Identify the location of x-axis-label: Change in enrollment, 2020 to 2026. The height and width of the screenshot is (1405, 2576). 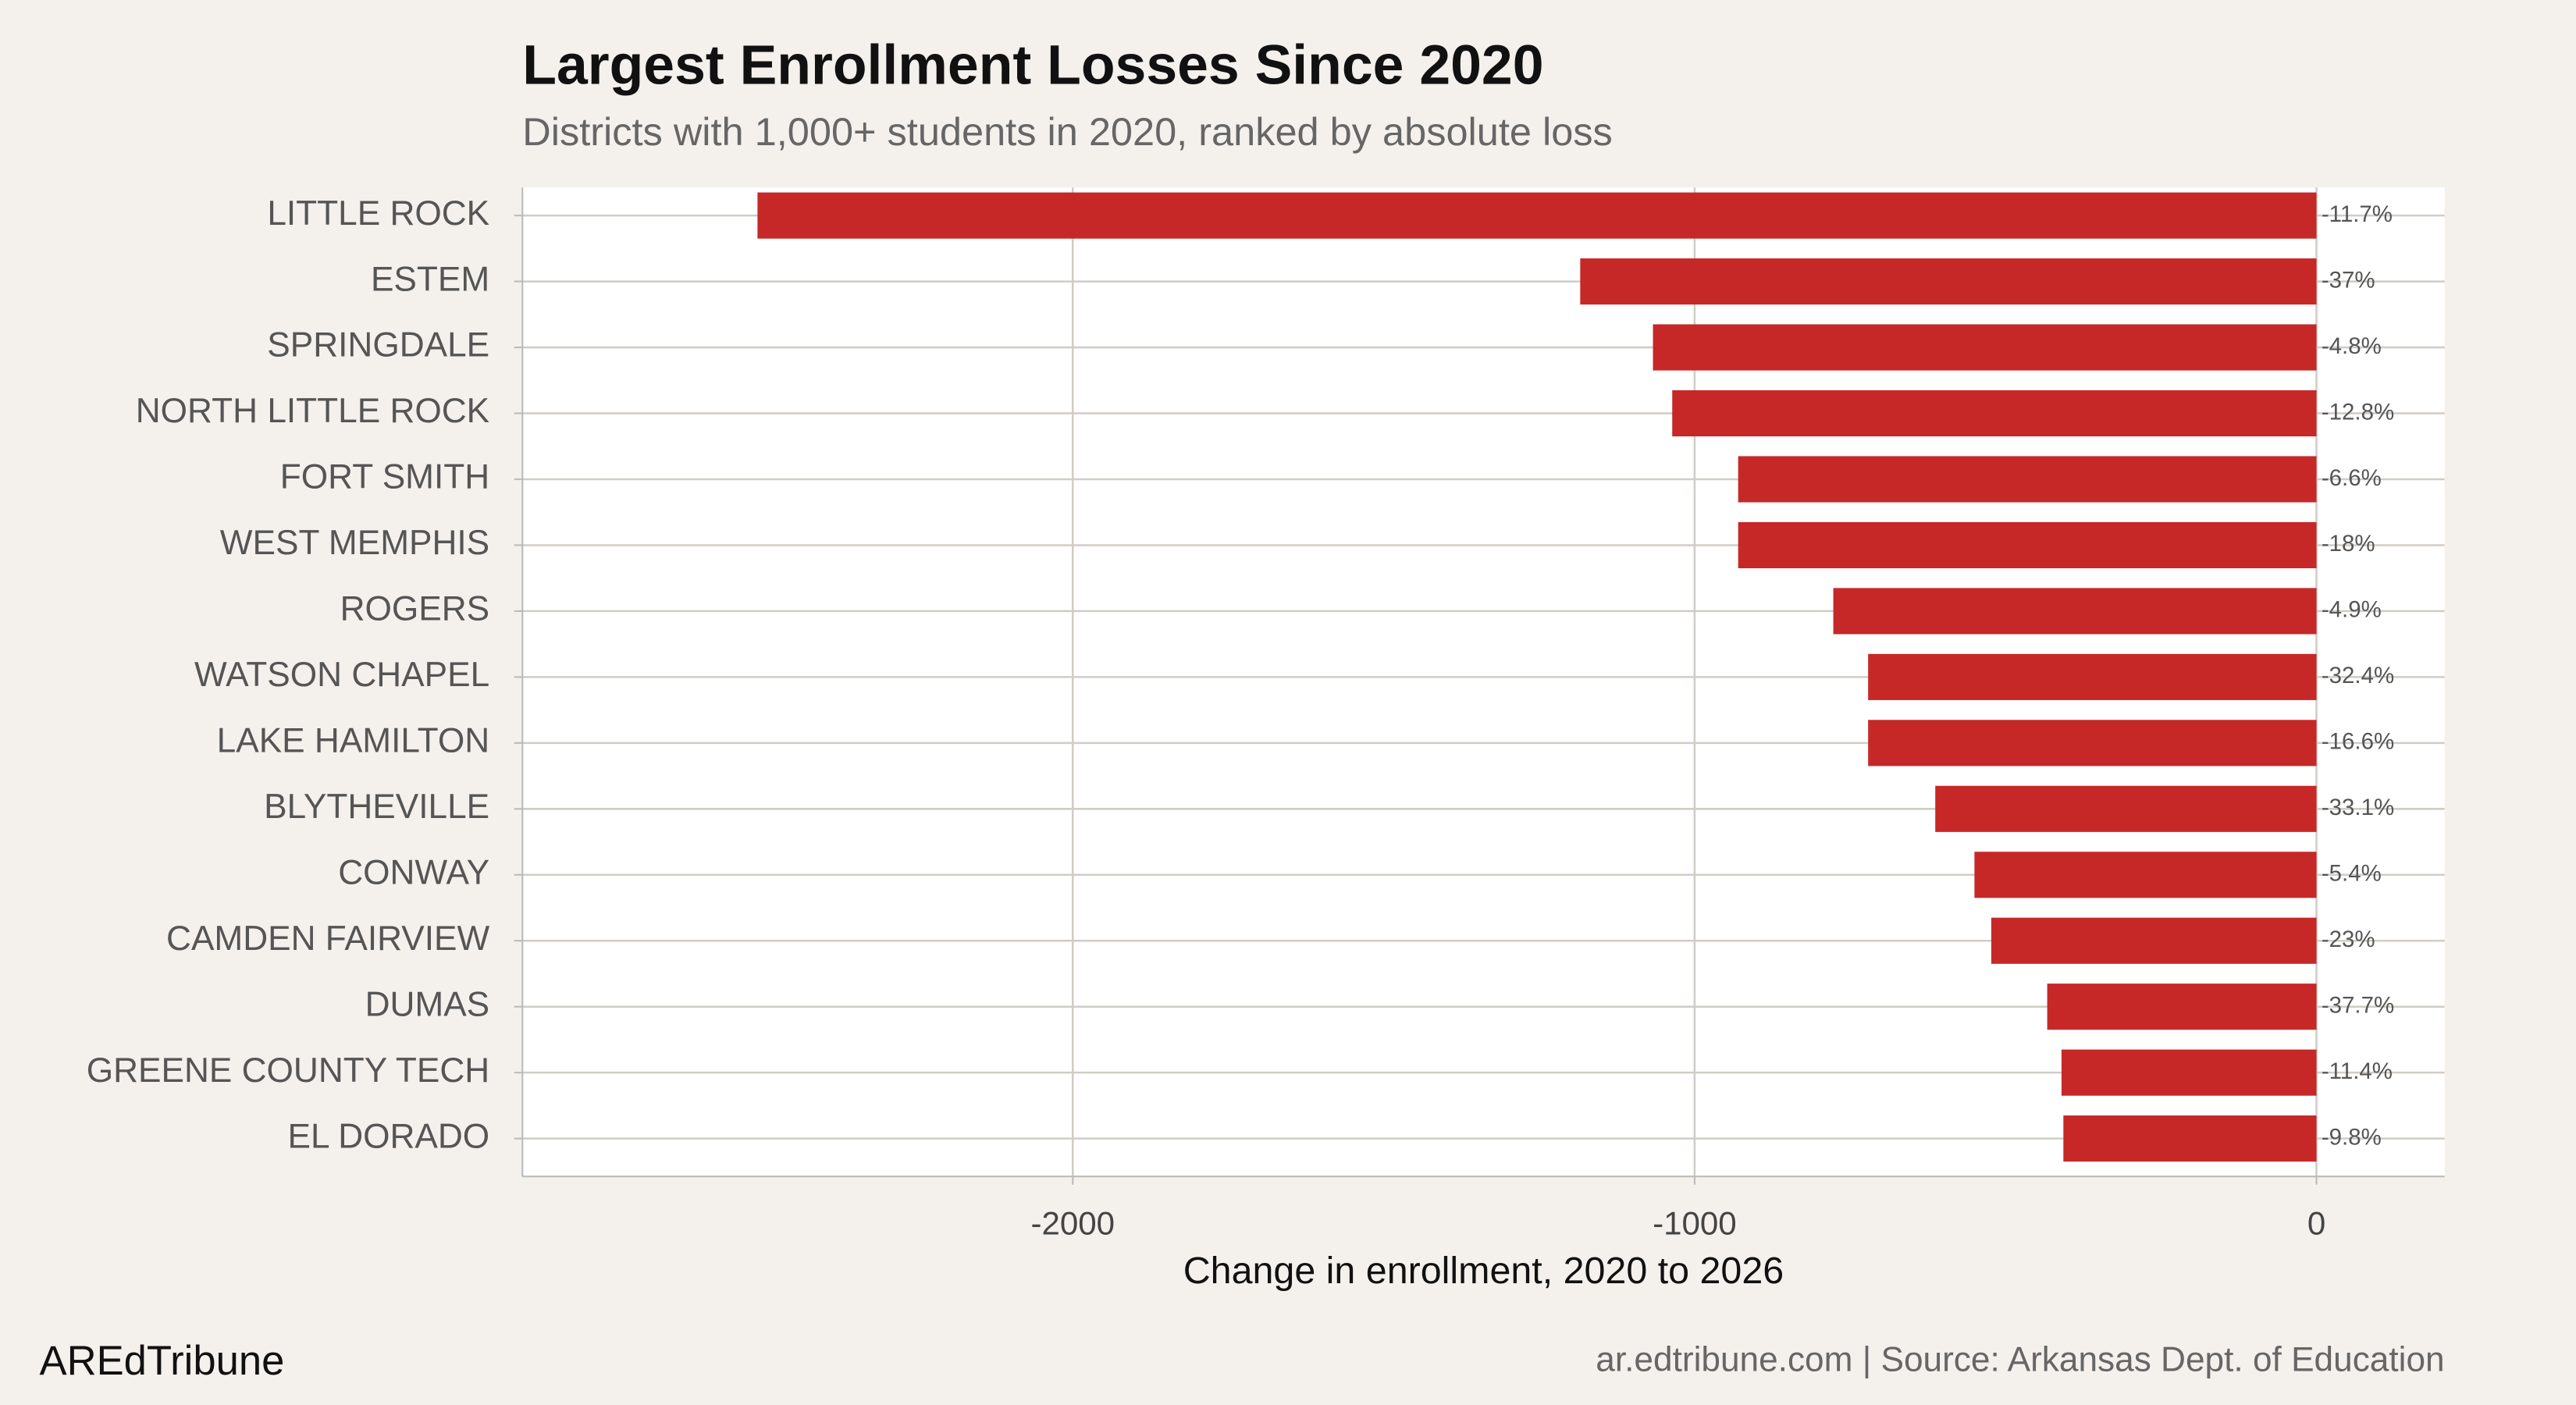
(1483, 1271).